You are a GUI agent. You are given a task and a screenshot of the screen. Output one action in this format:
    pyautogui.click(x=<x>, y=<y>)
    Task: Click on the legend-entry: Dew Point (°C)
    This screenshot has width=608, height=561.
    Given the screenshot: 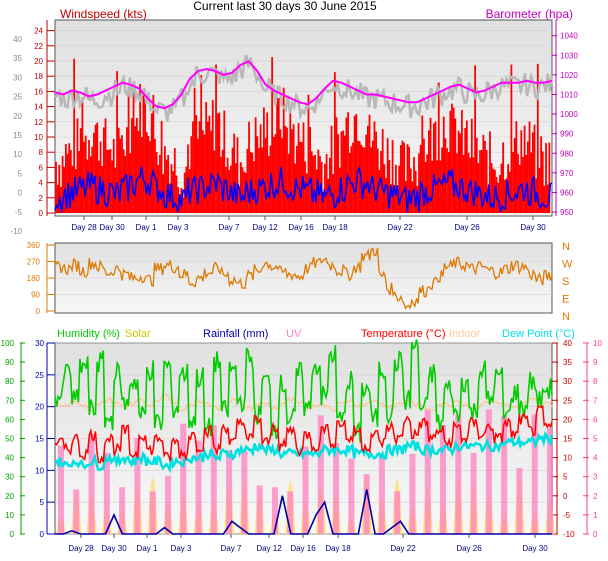 What is the action you would take?
    pyautogui.click(x=538, y=334)
    